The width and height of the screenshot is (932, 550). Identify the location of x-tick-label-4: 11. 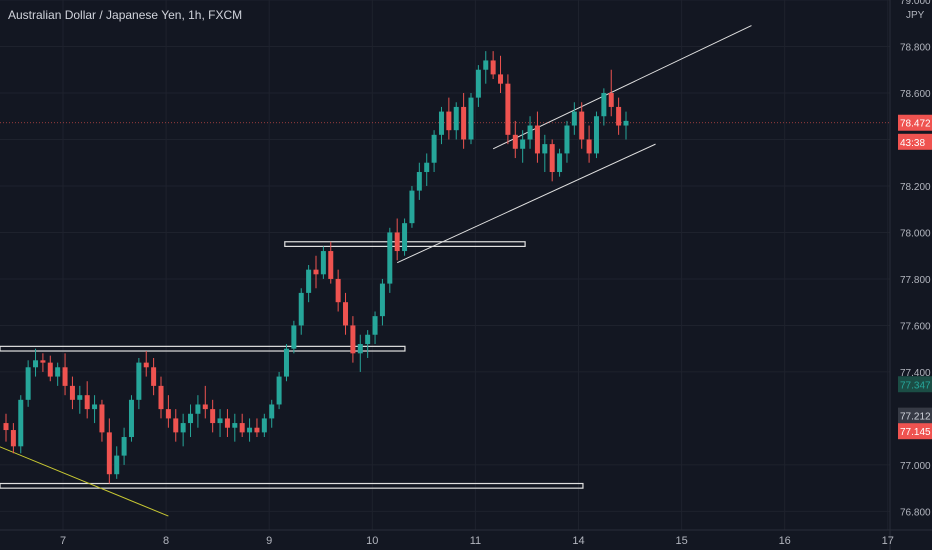
(475, 541).